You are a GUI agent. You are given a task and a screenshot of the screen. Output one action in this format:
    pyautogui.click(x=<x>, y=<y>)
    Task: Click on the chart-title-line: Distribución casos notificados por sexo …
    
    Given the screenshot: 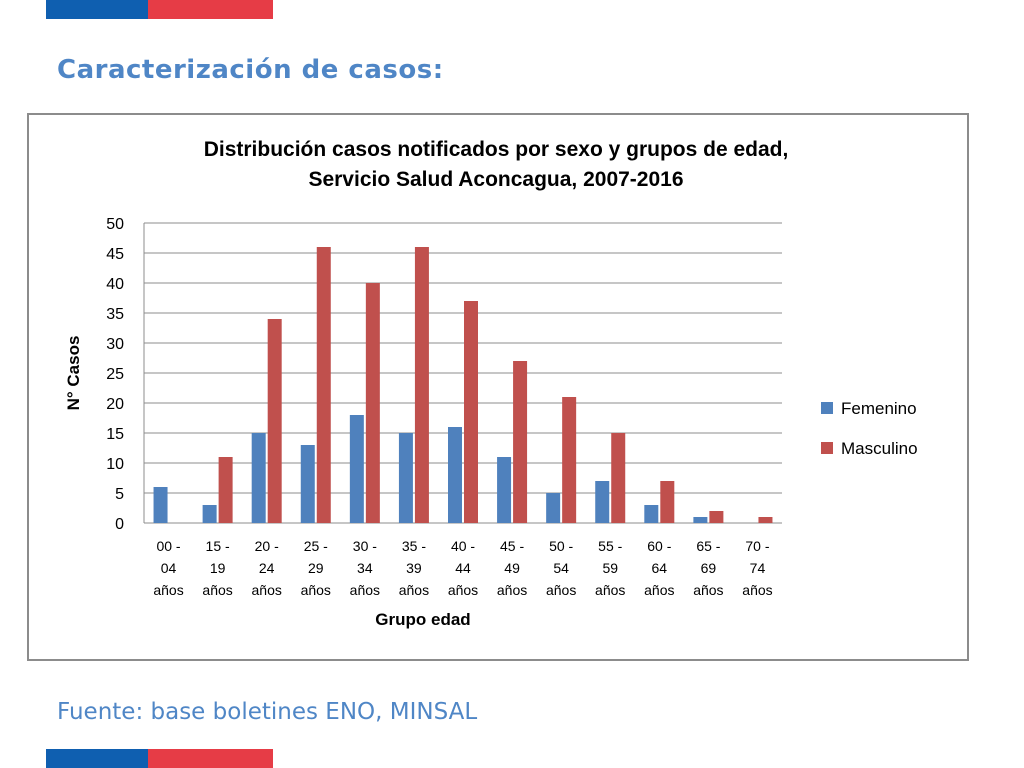 What is the action you would take?
    pyautogui.click(x=496, y=149)
    